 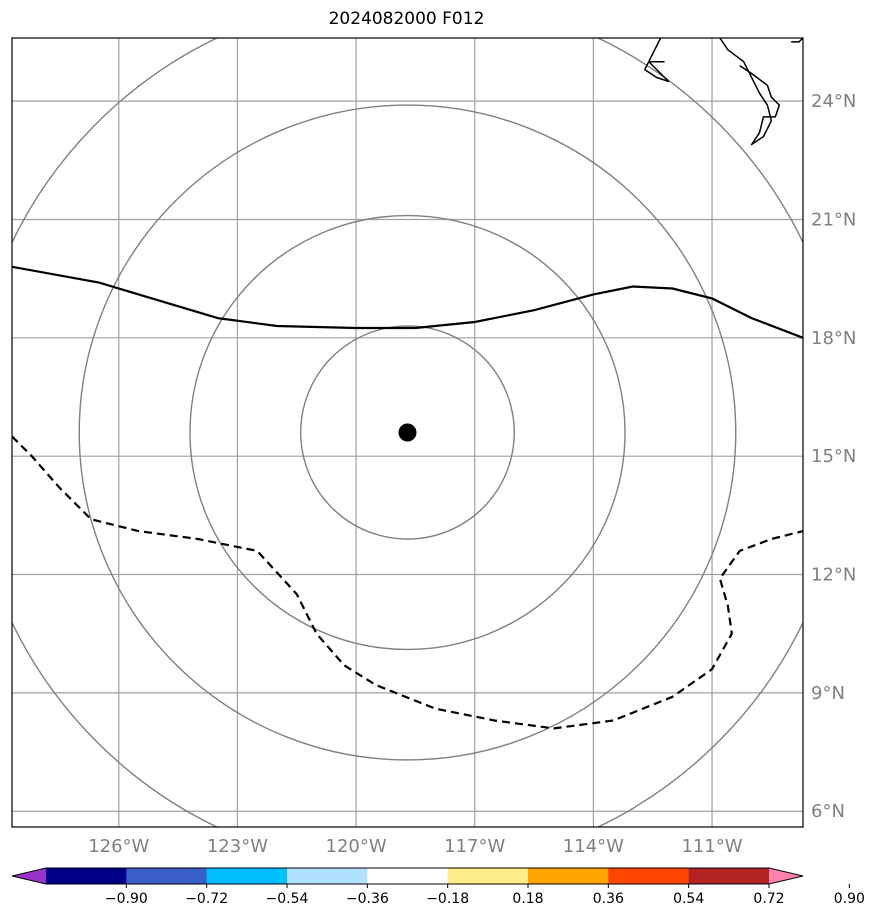 I want to click on colorbar-outline, so click(x=407, y=876).